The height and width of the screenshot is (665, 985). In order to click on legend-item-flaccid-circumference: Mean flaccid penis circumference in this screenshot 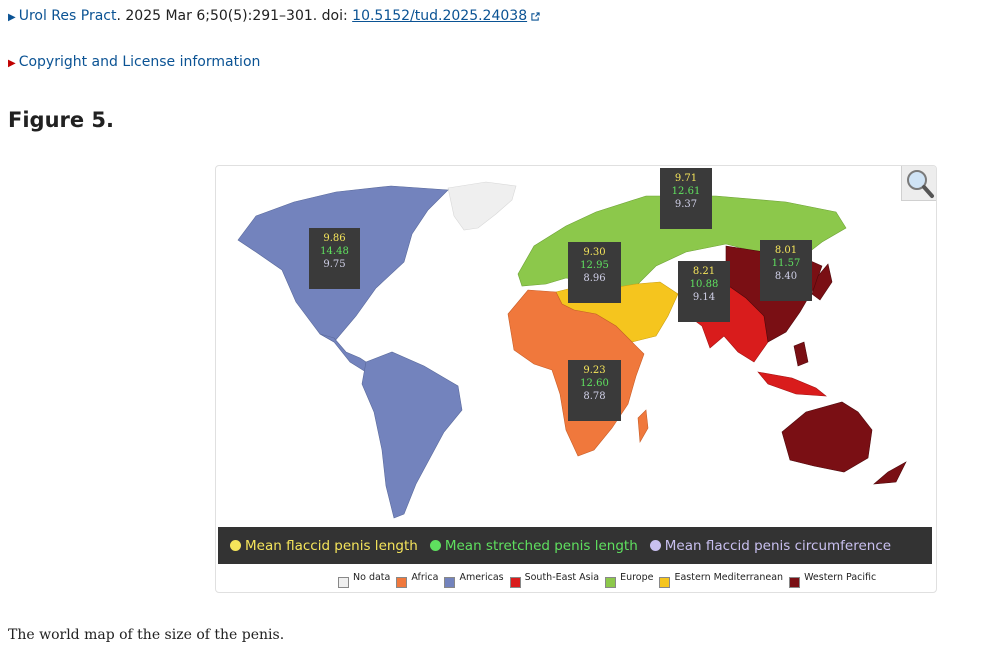, I will do `click(770, 545)`.